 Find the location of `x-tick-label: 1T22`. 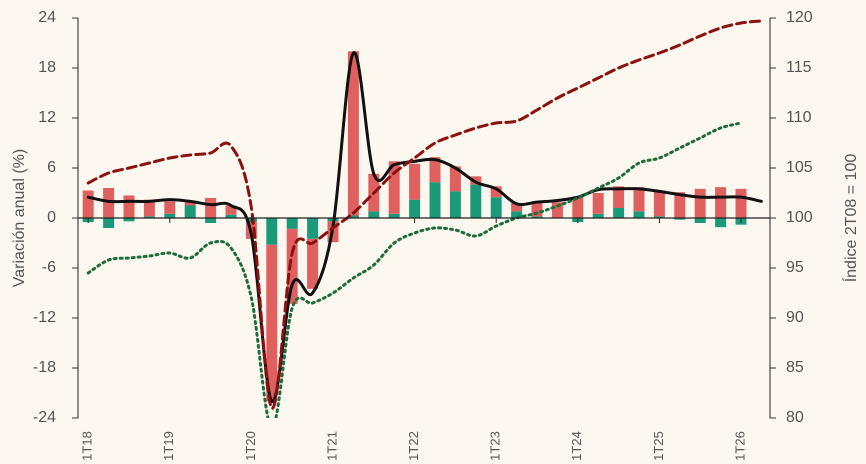

x-tick-label: 1T22 is located at coordinates (413, 446).